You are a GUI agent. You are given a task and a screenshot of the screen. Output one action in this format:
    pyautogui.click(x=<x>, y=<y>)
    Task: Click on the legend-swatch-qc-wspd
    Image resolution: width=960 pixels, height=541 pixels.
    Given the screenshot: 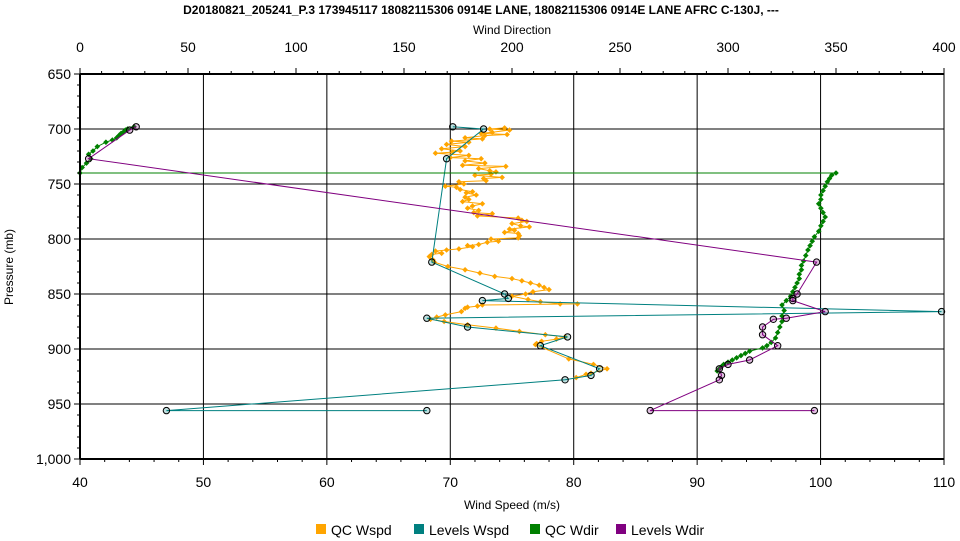 What is the action you would take?
    pyautogui.click(x=321, y=529)
    